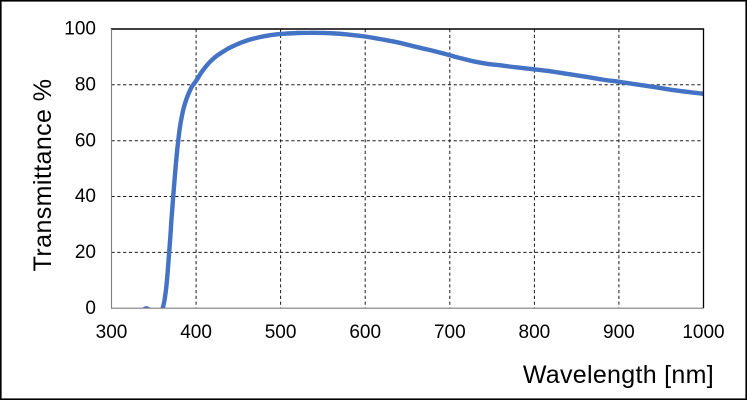 This screenshot has width=747, height=400. What do you see at coordinates (85, 252) in the screenshot?
I see `svg-text: 20` at bounding box center [85, 252].